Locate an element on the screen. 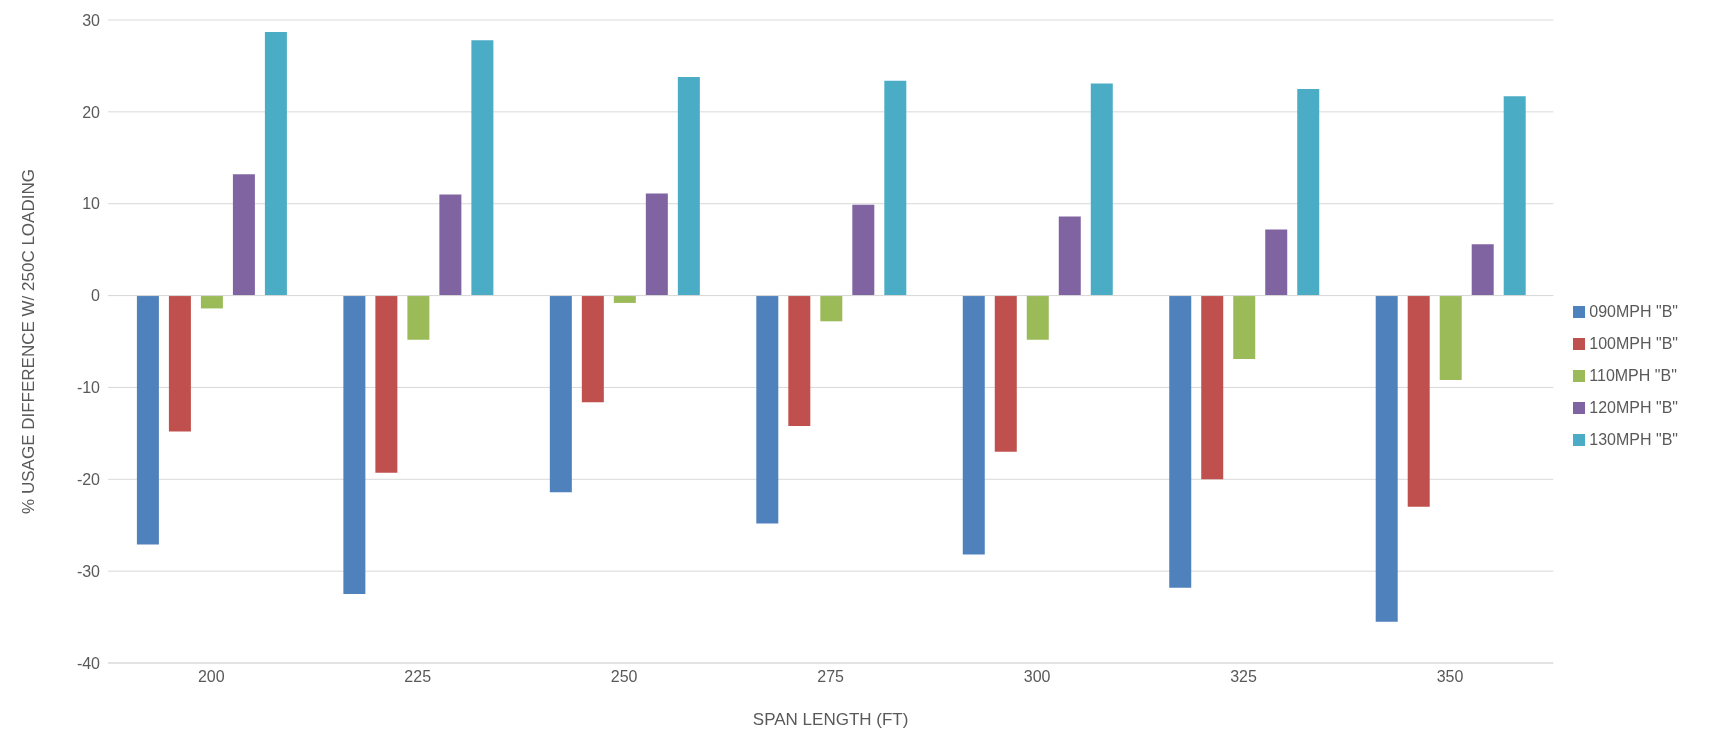 Image resolution: width=1723 pixels, height=751 pixels. y-tick-label: 10 is located at coordinates (91, 204).